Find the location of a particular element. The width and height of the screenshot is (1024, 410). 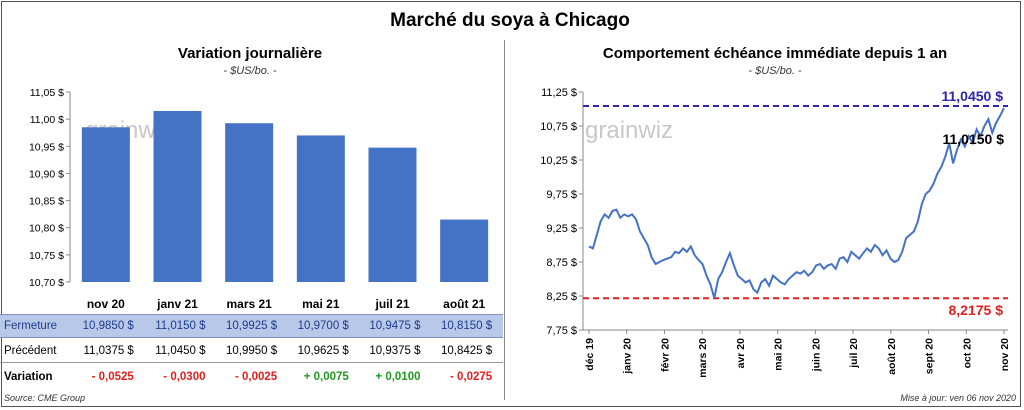

row-label: Fermeture is located at coordinates (31, 326).